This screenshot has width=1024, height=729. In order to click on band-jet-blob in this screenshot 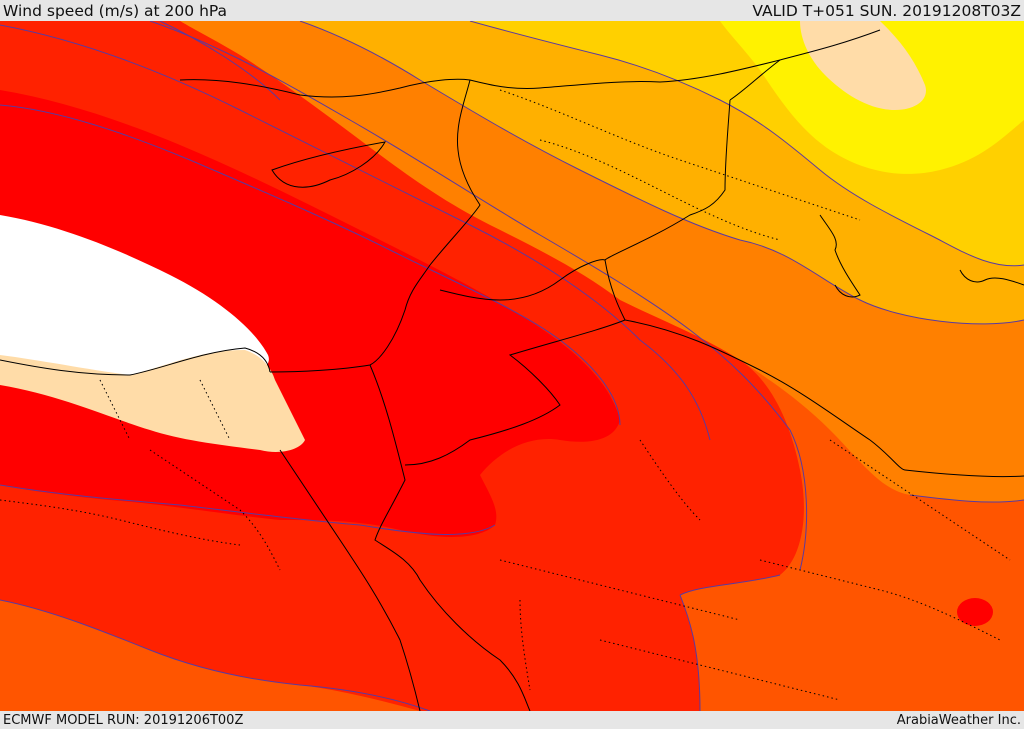, I will do `click(975, 612)`.